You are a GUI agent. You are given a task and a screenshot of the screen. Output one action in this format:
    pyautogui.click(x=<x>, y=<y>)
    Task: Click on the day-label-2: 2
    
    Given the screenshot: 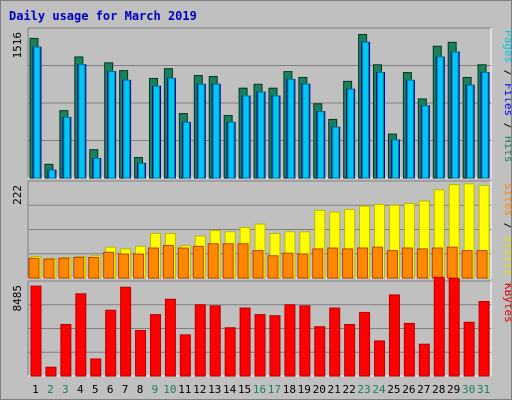 What is the action you would take?
    pyautogui.click(x=50, y=389)
    